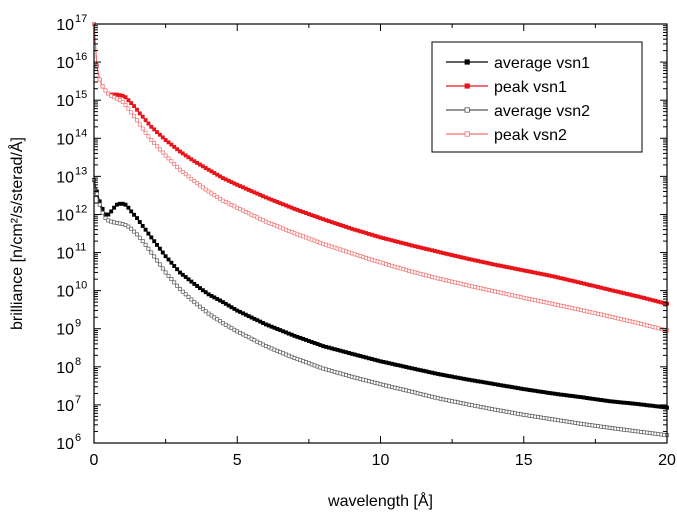 Image resolution: width=677 pixels, height=514 pixels. What do you see at coordinates (524, 460) in the screenshot?
I see `x-tick-label: 15` at bounding box center [524, 460].